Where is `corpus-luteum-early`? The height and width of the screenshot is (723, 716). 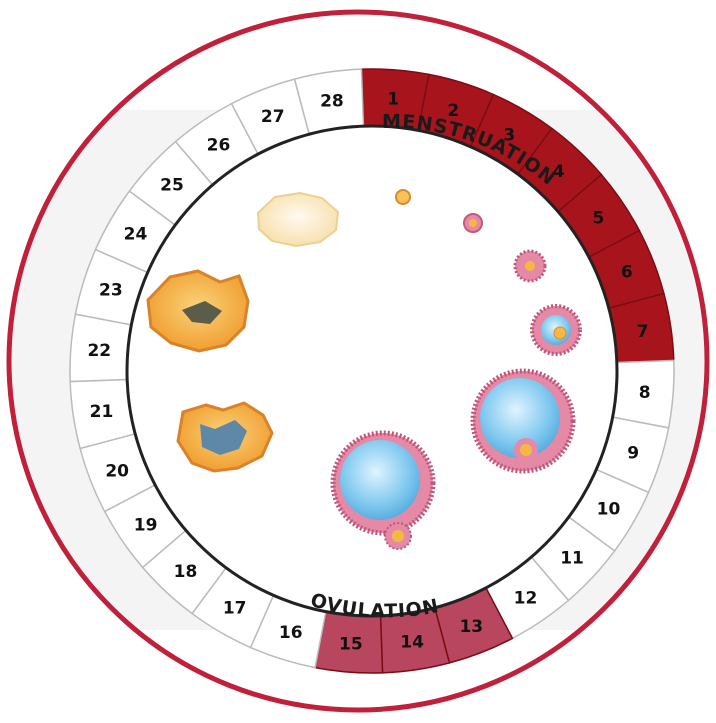 corpus-luteum-early is located at coordinates (225, 437).